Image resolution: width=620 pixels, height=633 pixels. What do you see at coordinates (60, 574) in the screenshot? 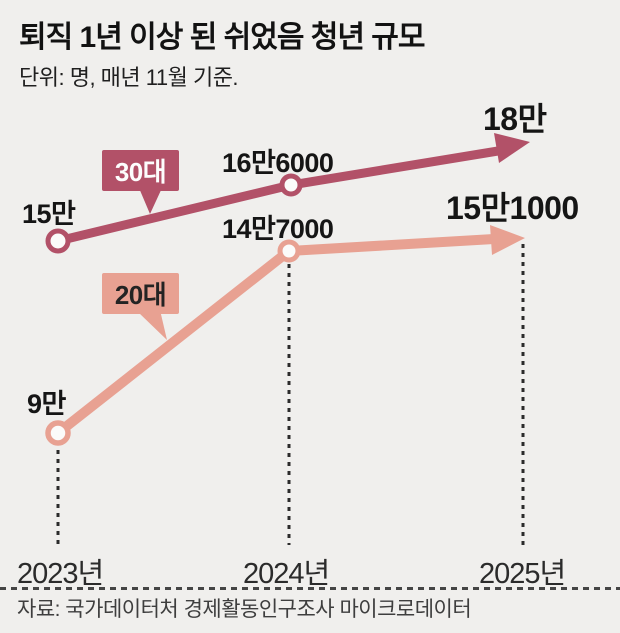
I see `axis-label-2023: 2023년` at bounding box center [60, 574].